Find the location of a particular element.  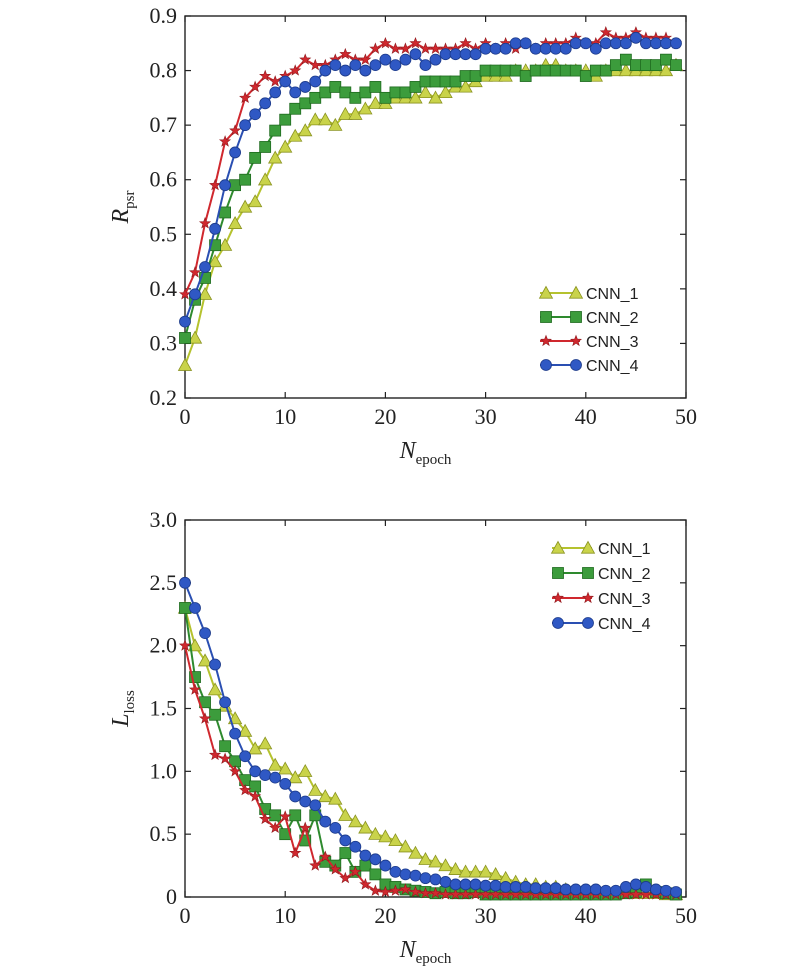

y-tick-label: 0.2 is located at coordinates (164, 397).